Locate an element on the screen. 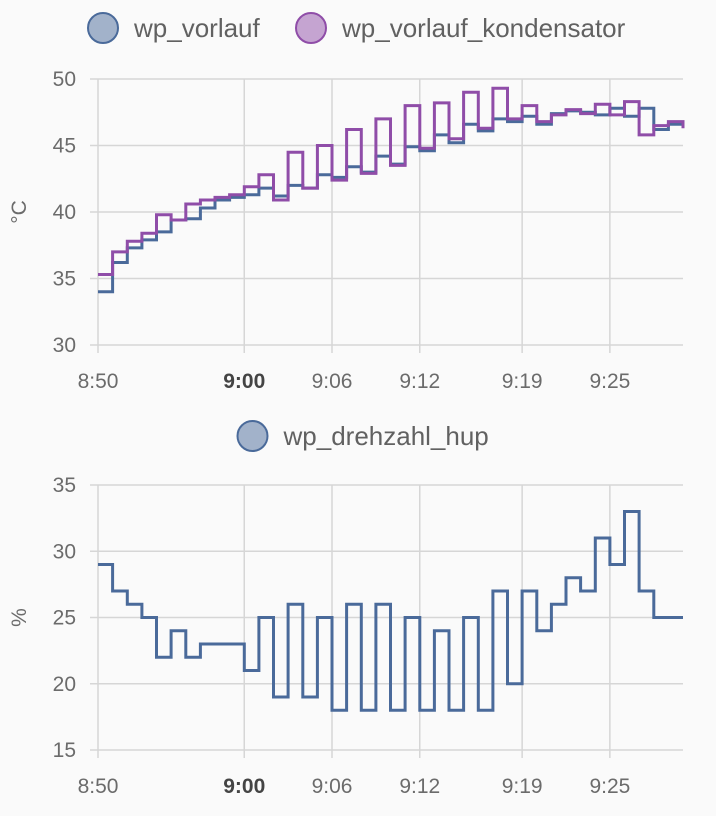  y-tick-label: 25 is located at coordinates (64, 618).